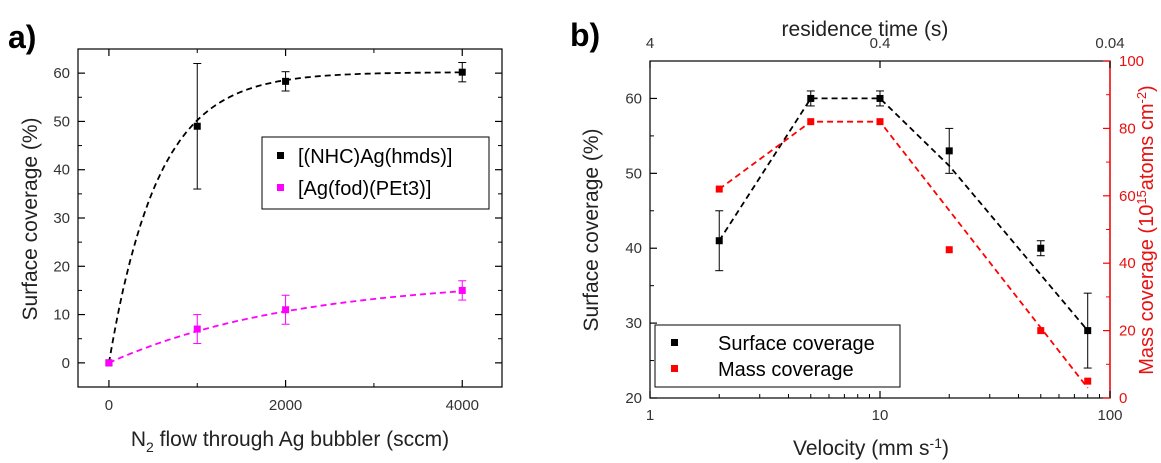 This screenshot has width=1161, height=463. I want to click on x-label-end: ), so click(945, 448).